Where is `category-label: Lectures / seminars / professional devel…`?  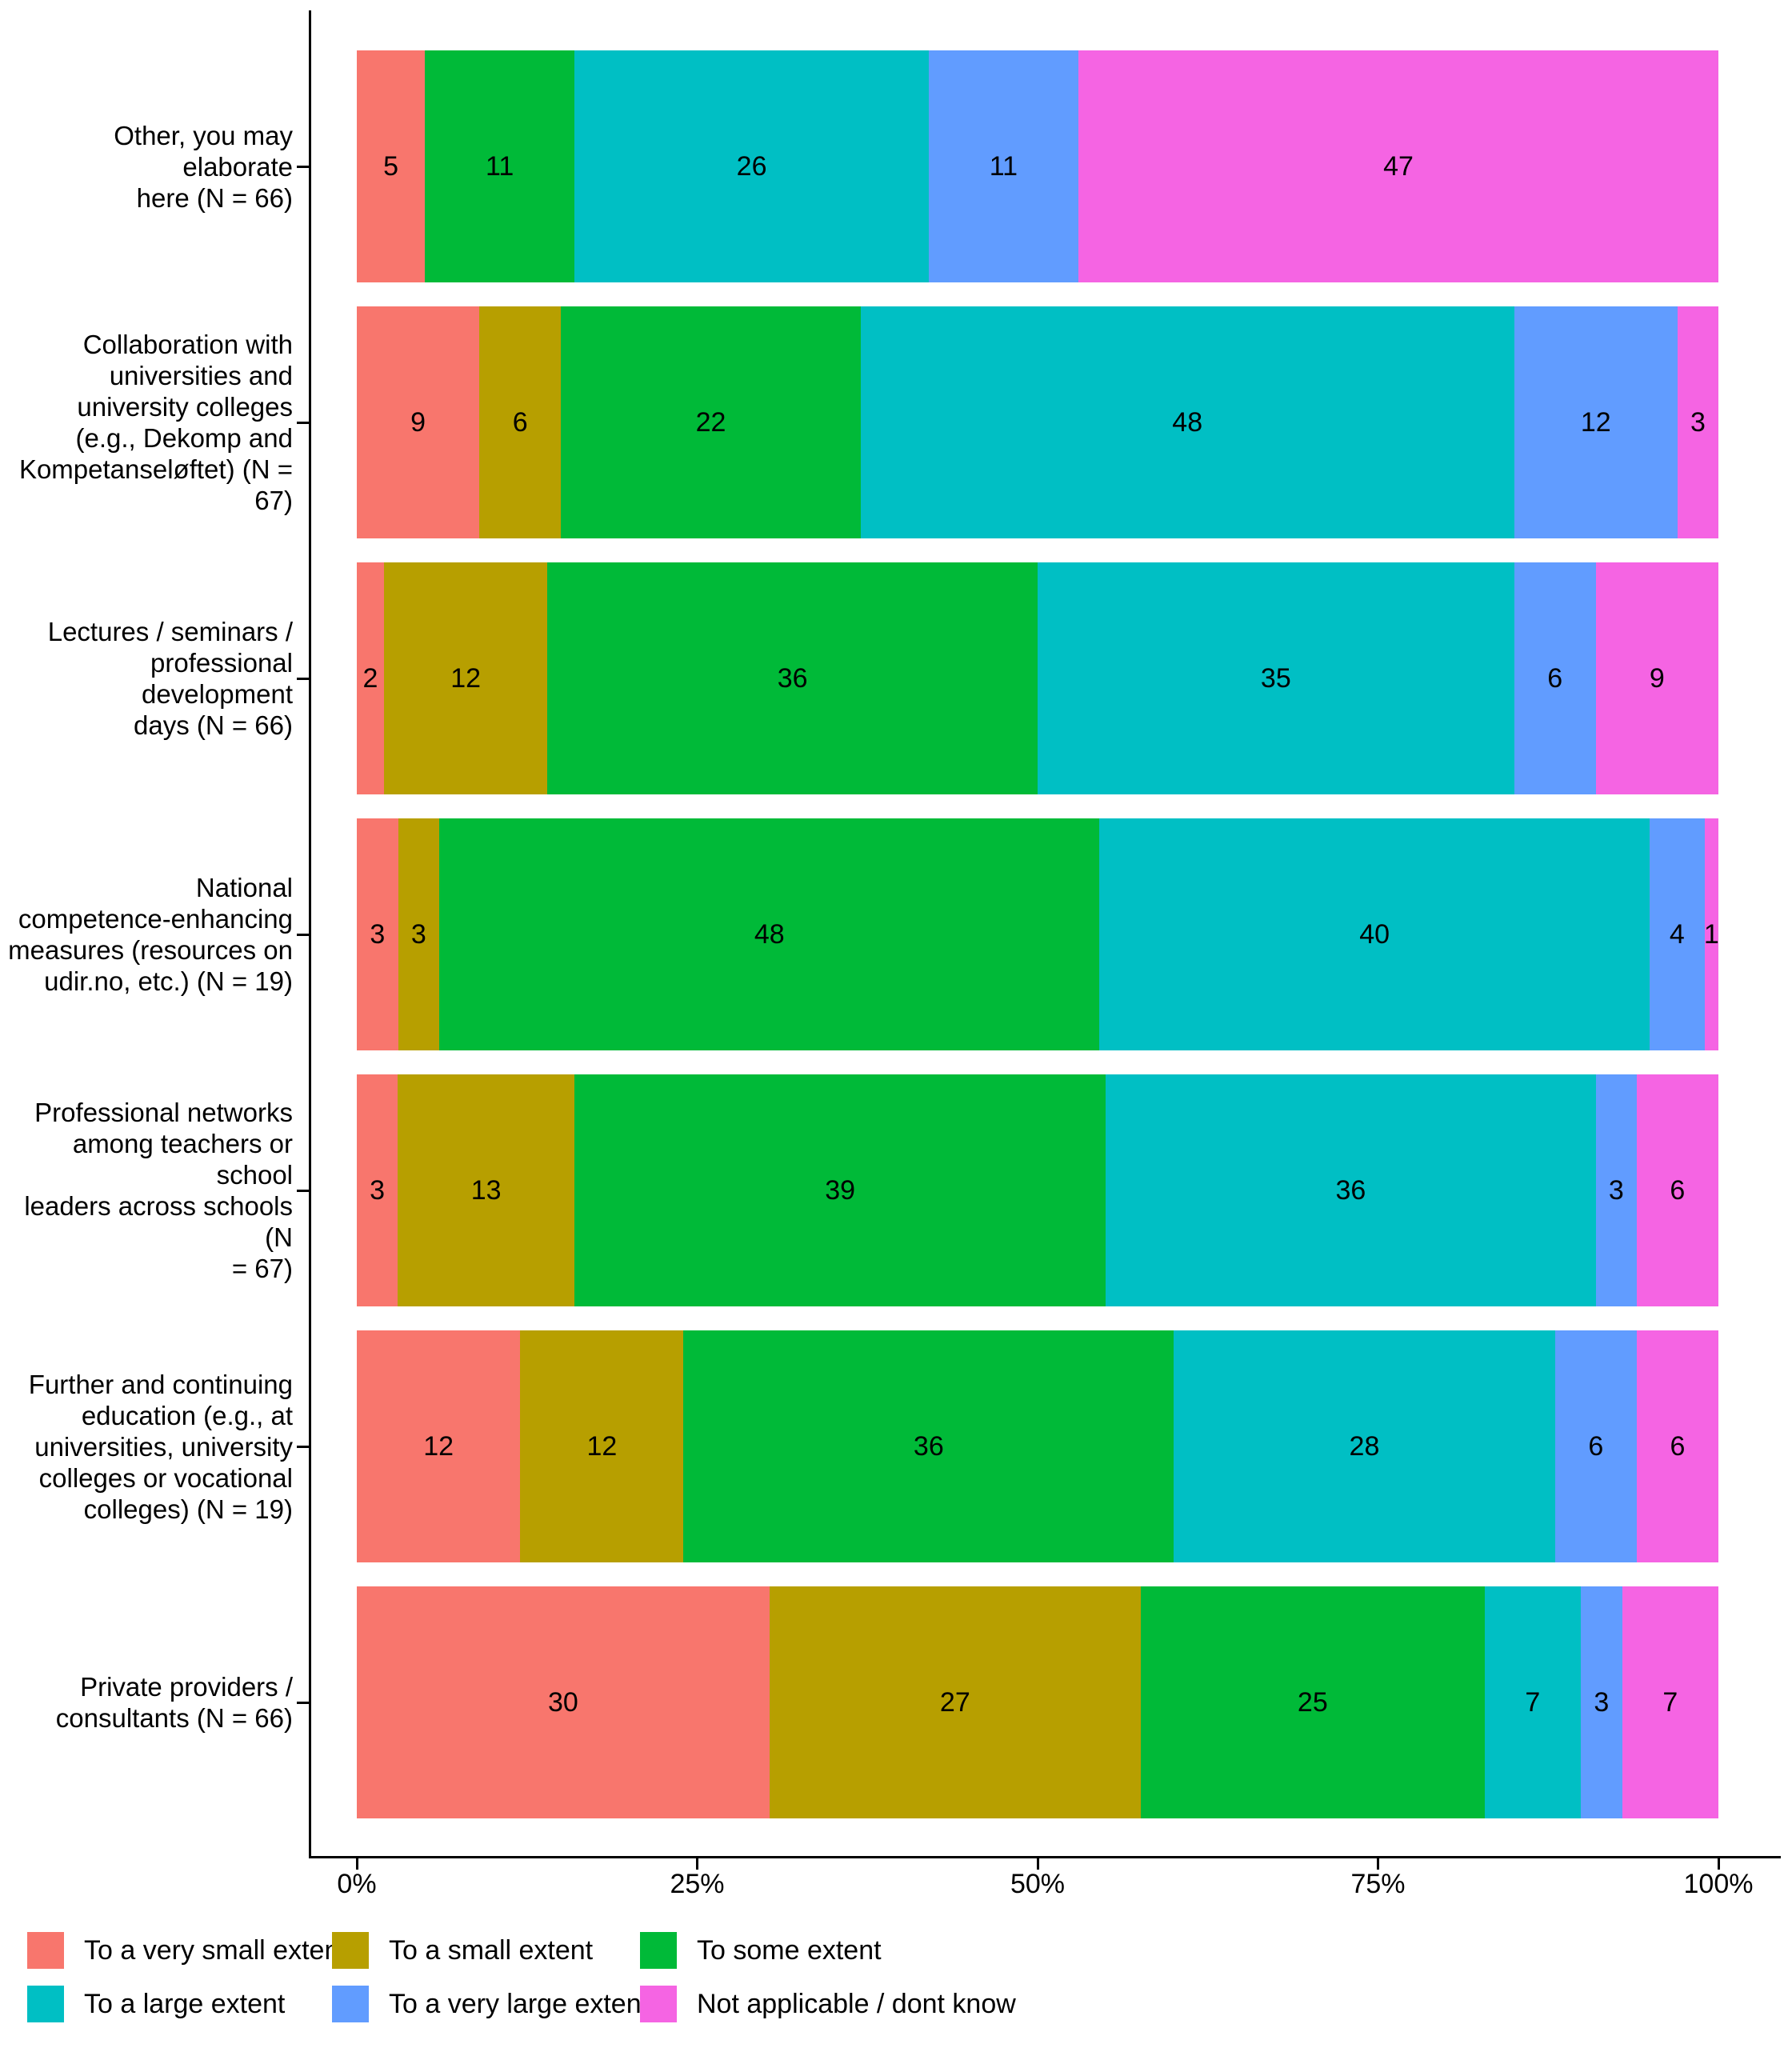 category-label: Lectures / seminars / professional devel… is located at coordinates (170, 678).